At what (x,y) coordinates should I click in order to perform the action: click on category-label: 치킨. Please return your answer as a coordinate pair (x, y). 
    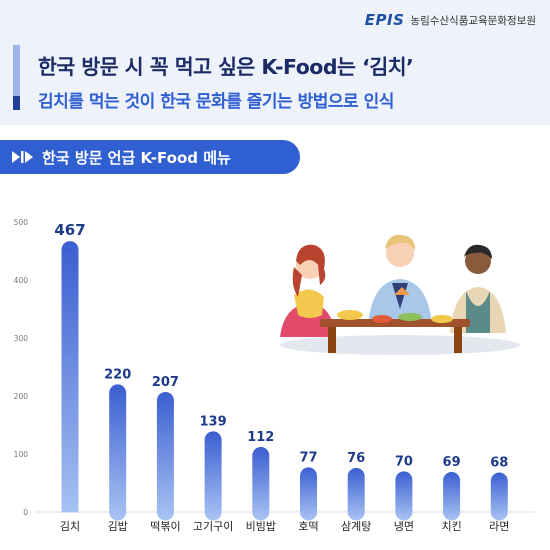
    Looking at the image, I should click on (451, 526).